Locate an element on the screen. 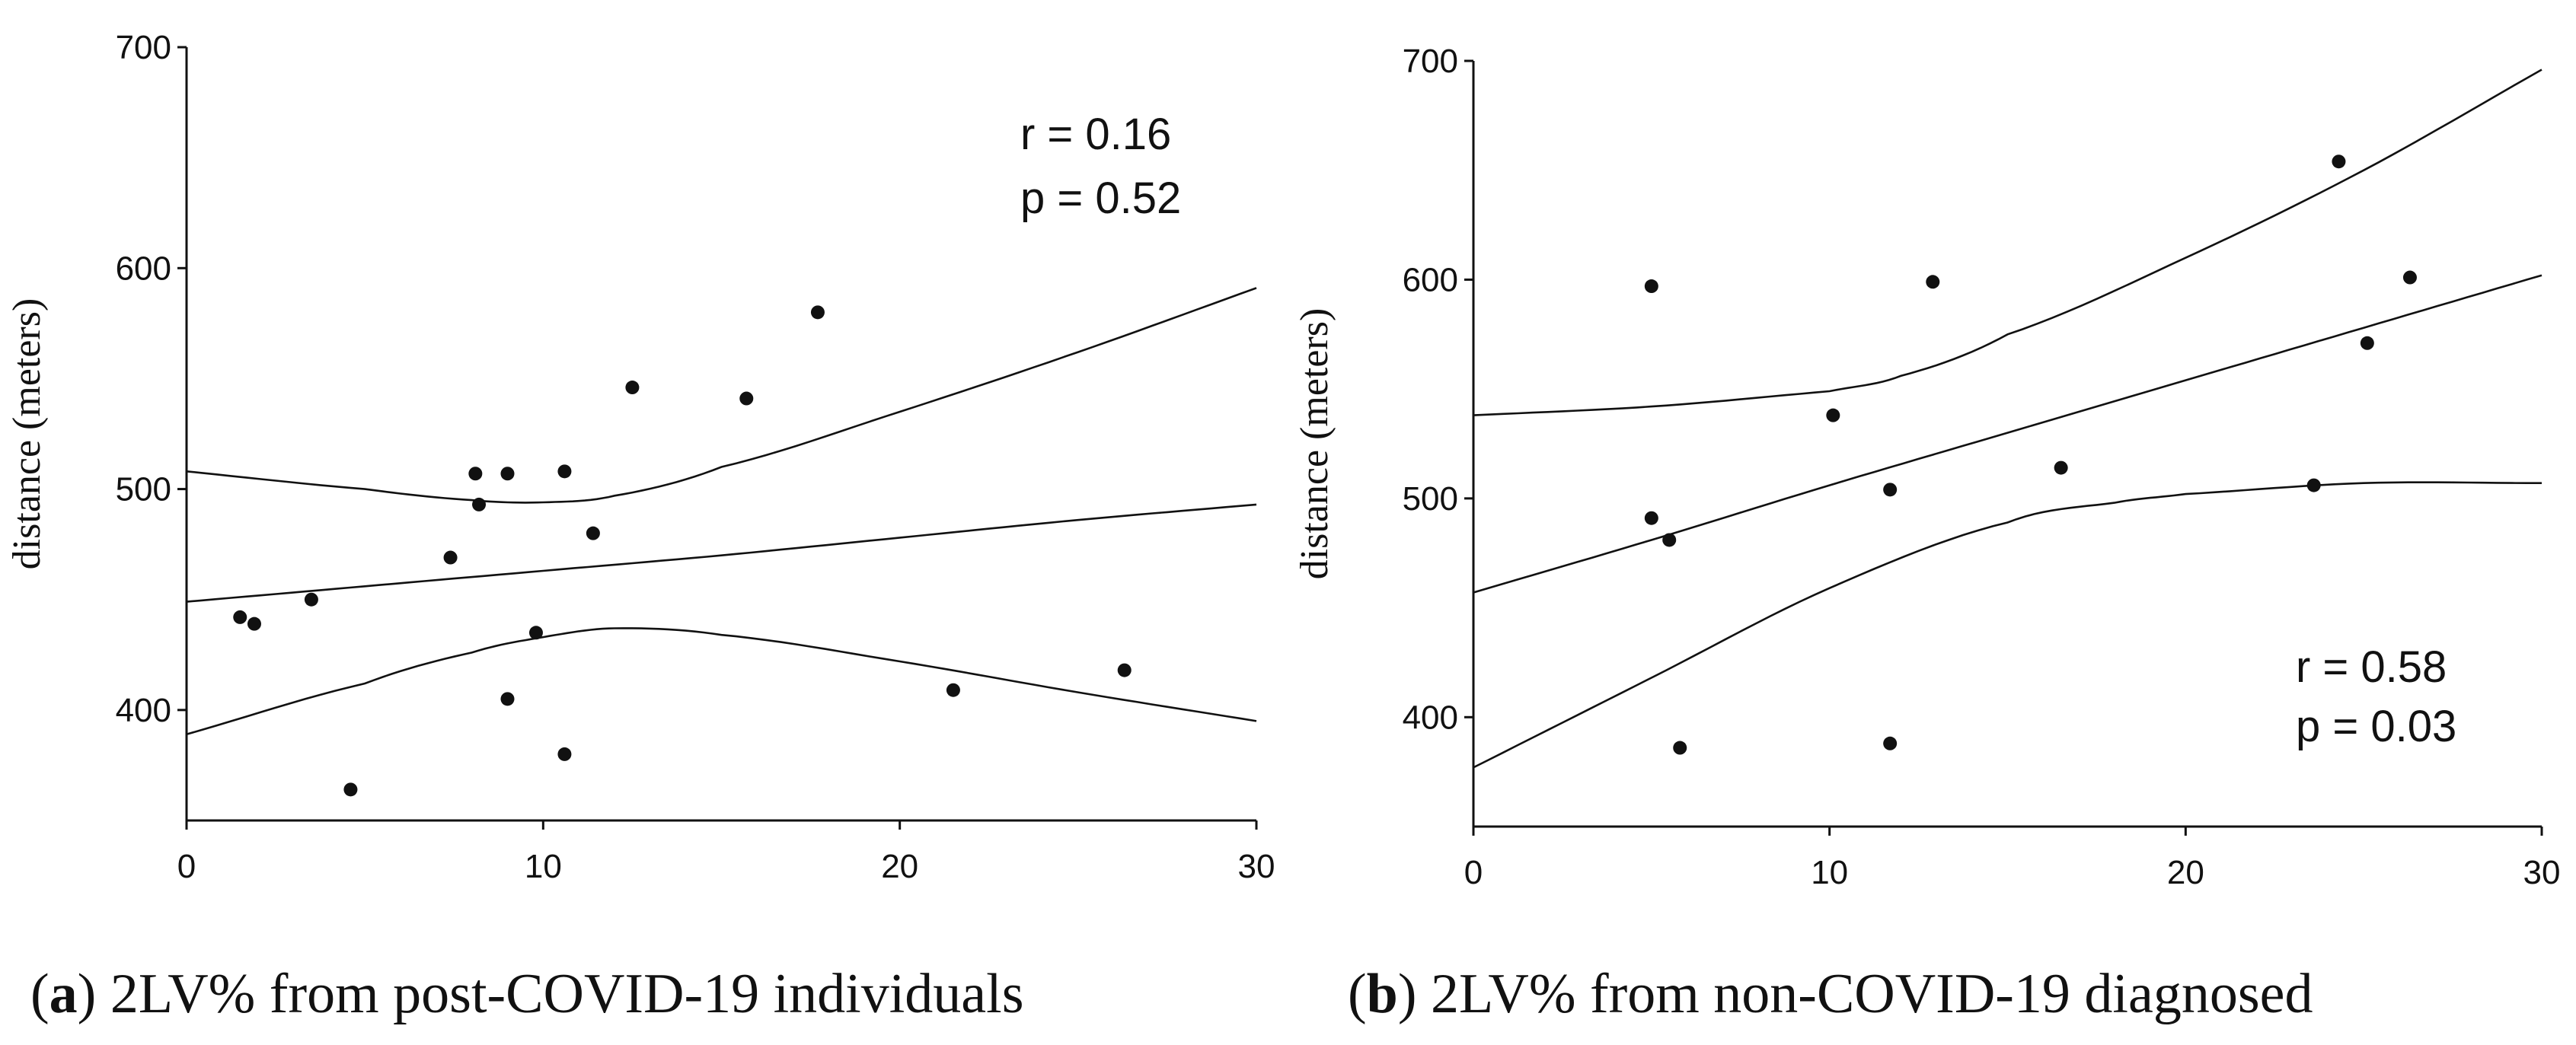  panel-caption: (b) 2LV% from non-COVID-19 diagnosed is located at coordinates (1830, 994).